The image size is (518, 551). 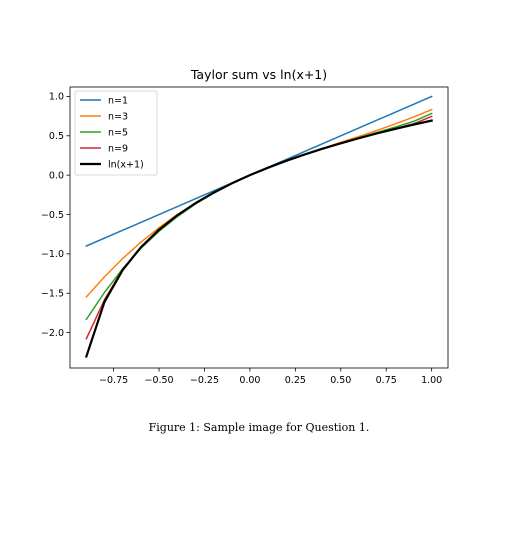 I want to click on x-tick-label: 0.25, so click(x=295, y=380).